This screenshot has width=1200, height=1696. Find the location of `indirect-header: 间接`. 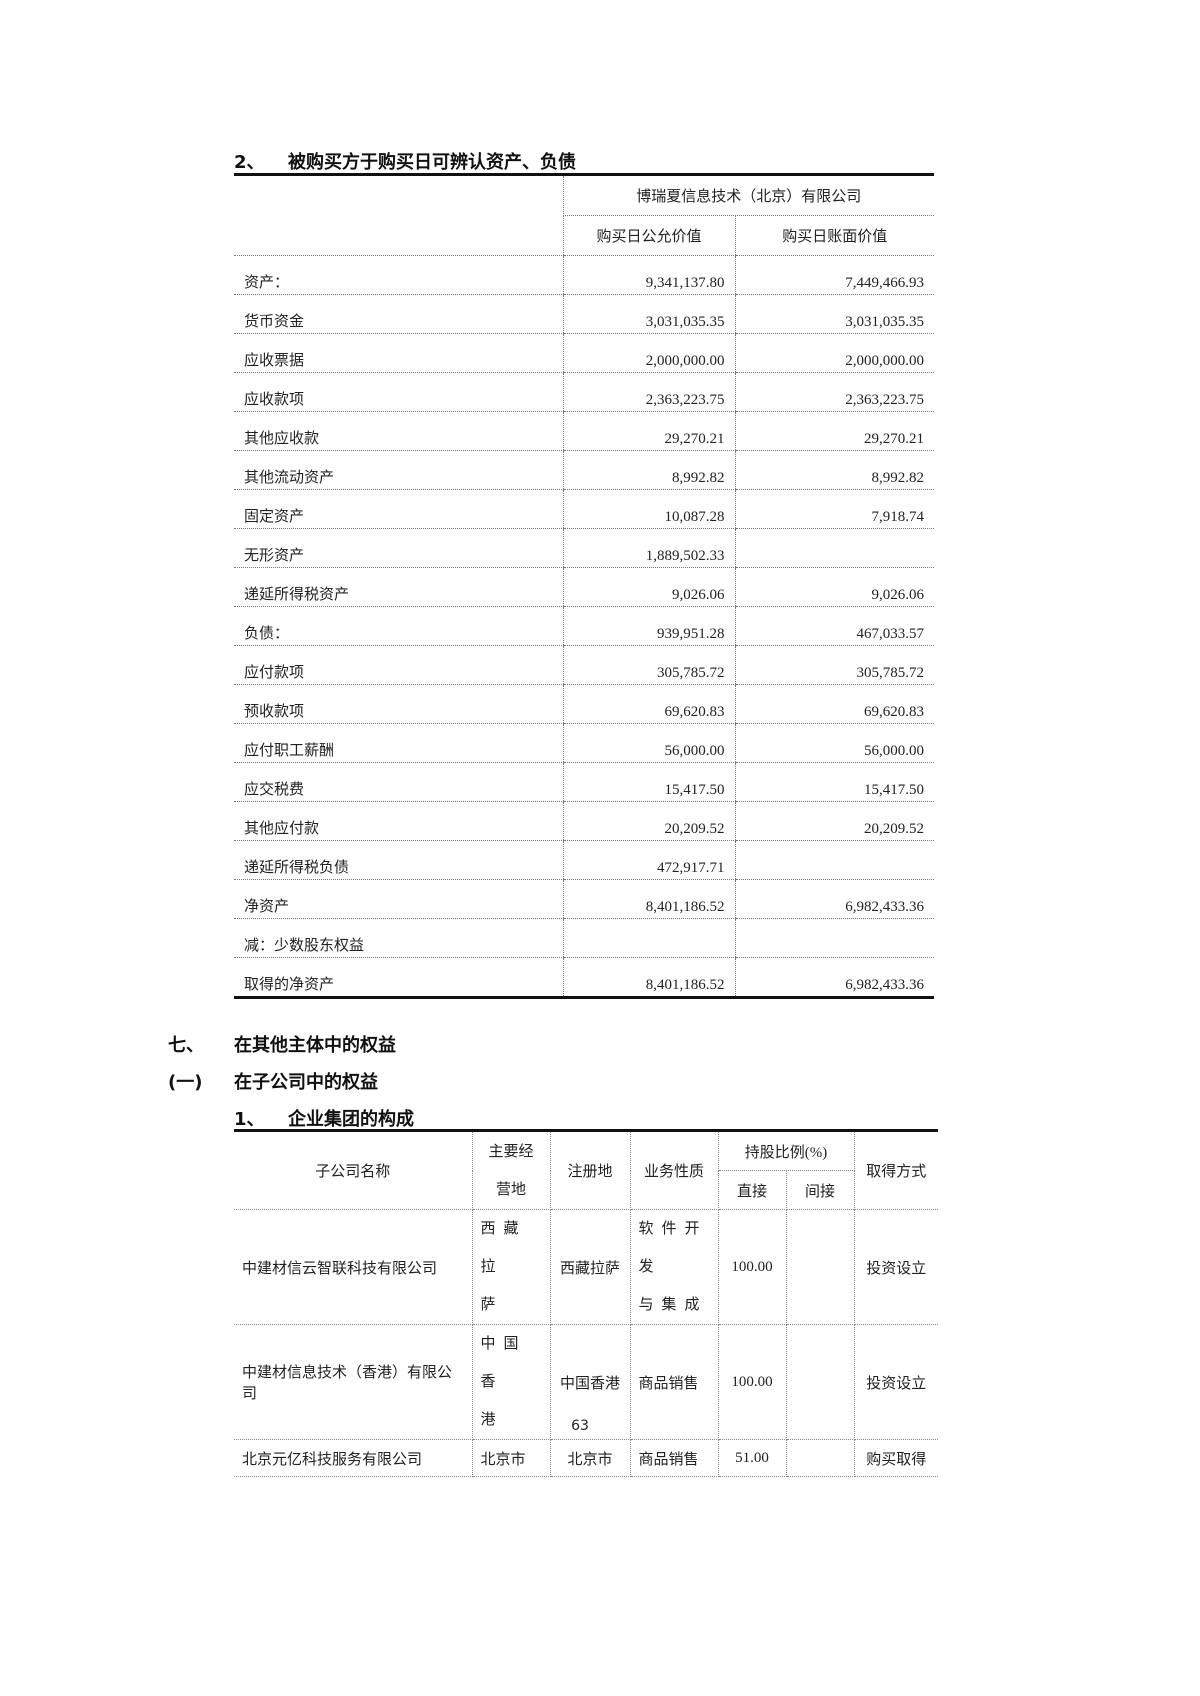

indirect-header: 间接 is located at coordinates (819, 1190).